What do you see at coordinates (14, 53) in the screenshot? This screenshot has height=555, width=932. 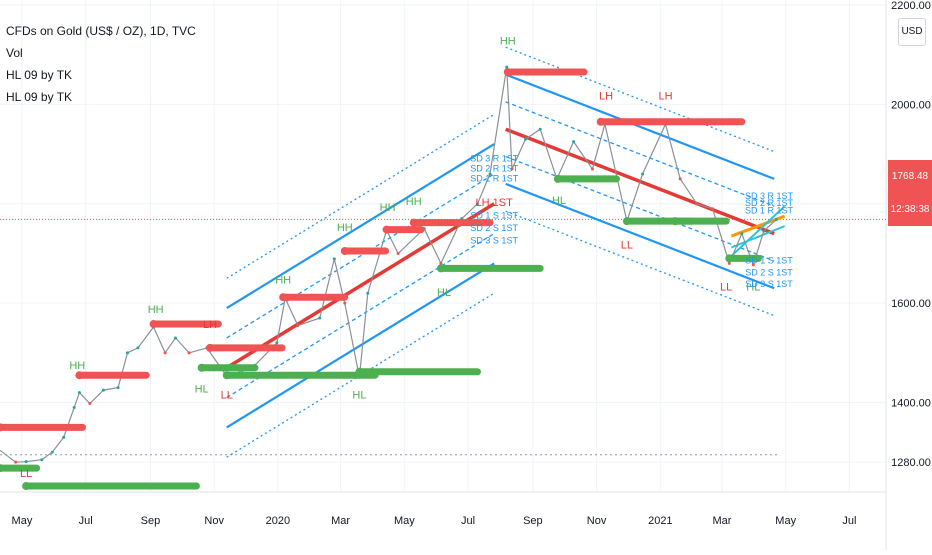 I see `legend-vol: Vol` at bounding box center [14, 53].